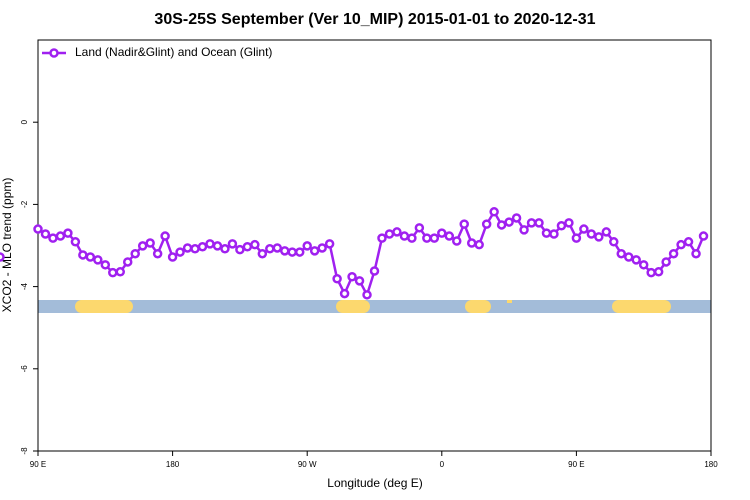 Image resolution: width=750 pixels, height=500 pixels. I want to click on legend-label: Land (Nadir&Glint) and Ocean (Glint), so click(173, 52).